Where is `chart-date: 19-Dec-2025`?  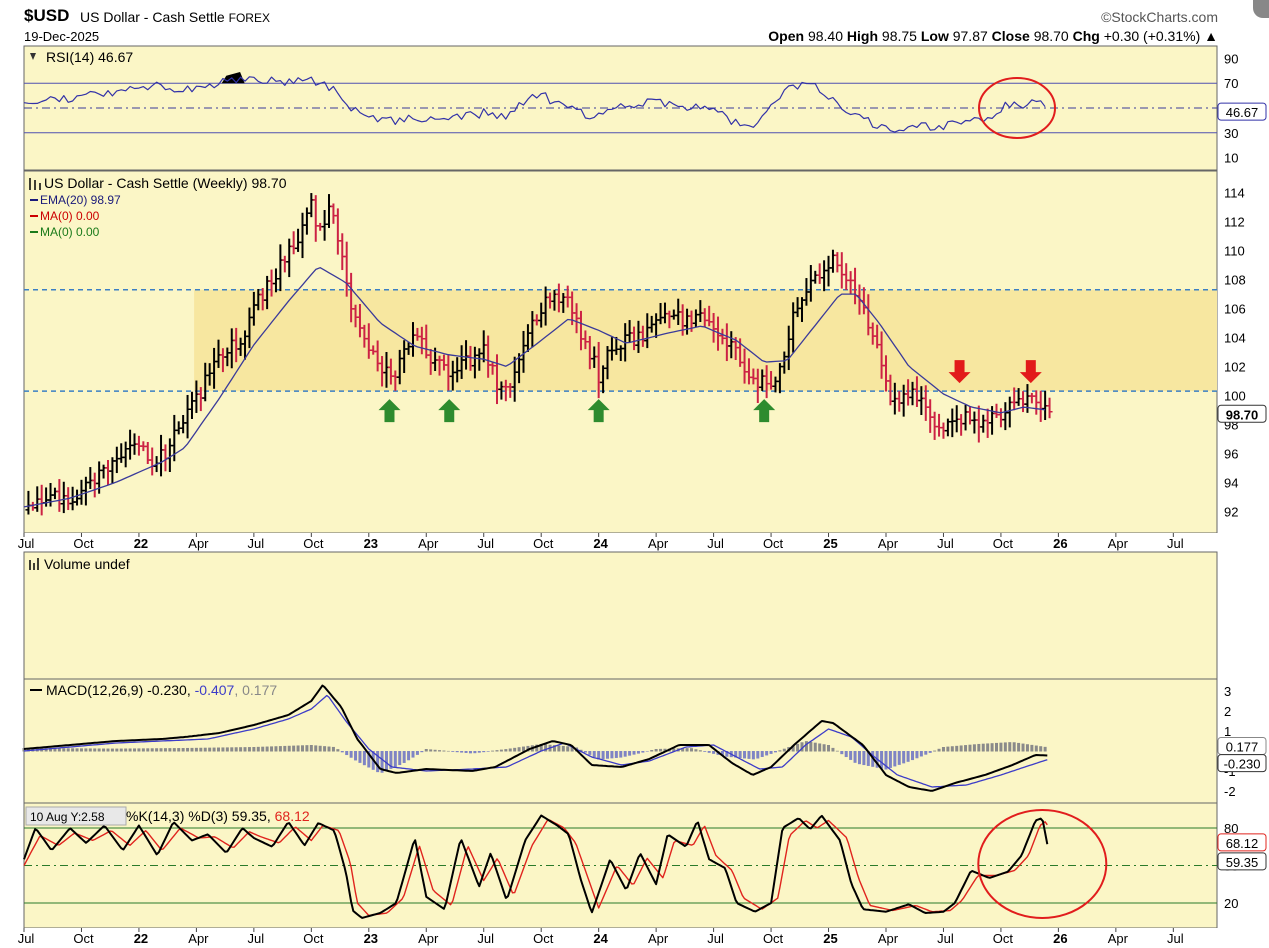
chart-date: 19-Dec-2025 is located at coordinates (62, 36).